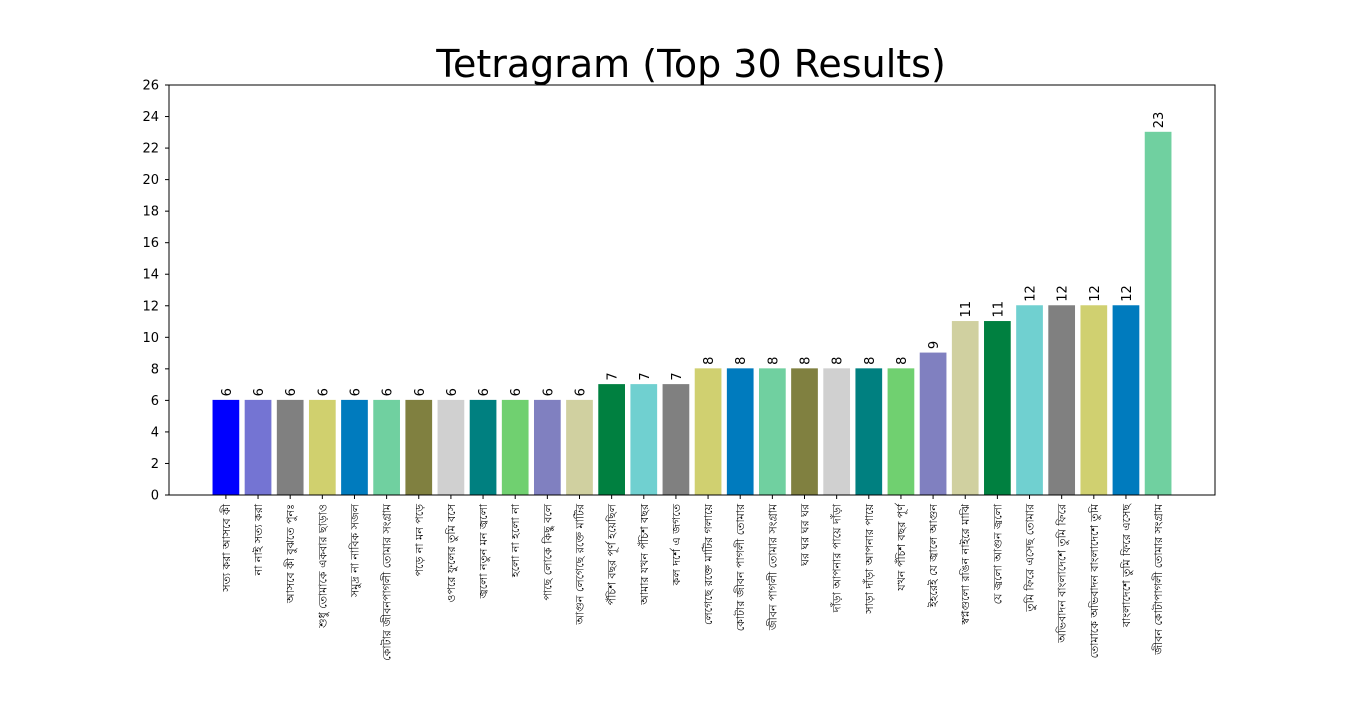  I want to click on x-tick-label: জ্বলো নতুন মন জ্বলো, so click(483, 551).